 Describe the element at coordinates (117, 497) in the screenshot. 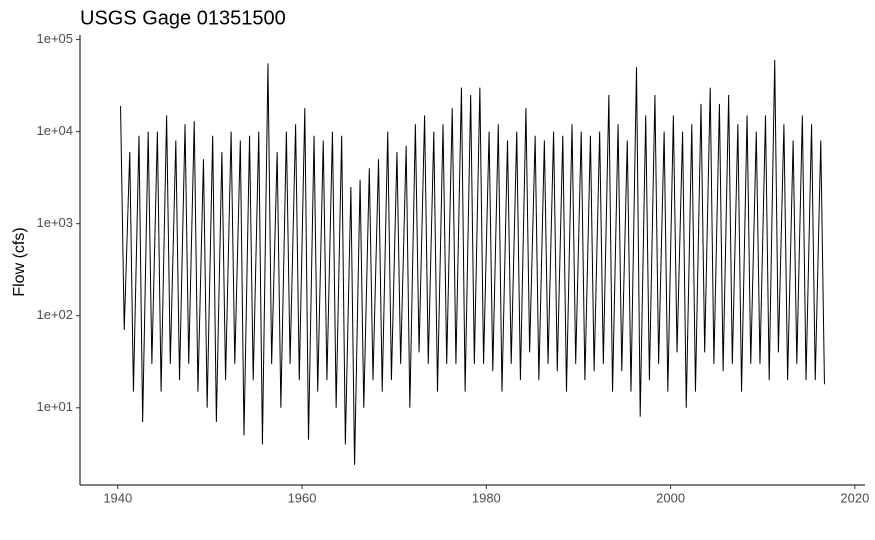

I see `x-tick-label: 1940` at that location.